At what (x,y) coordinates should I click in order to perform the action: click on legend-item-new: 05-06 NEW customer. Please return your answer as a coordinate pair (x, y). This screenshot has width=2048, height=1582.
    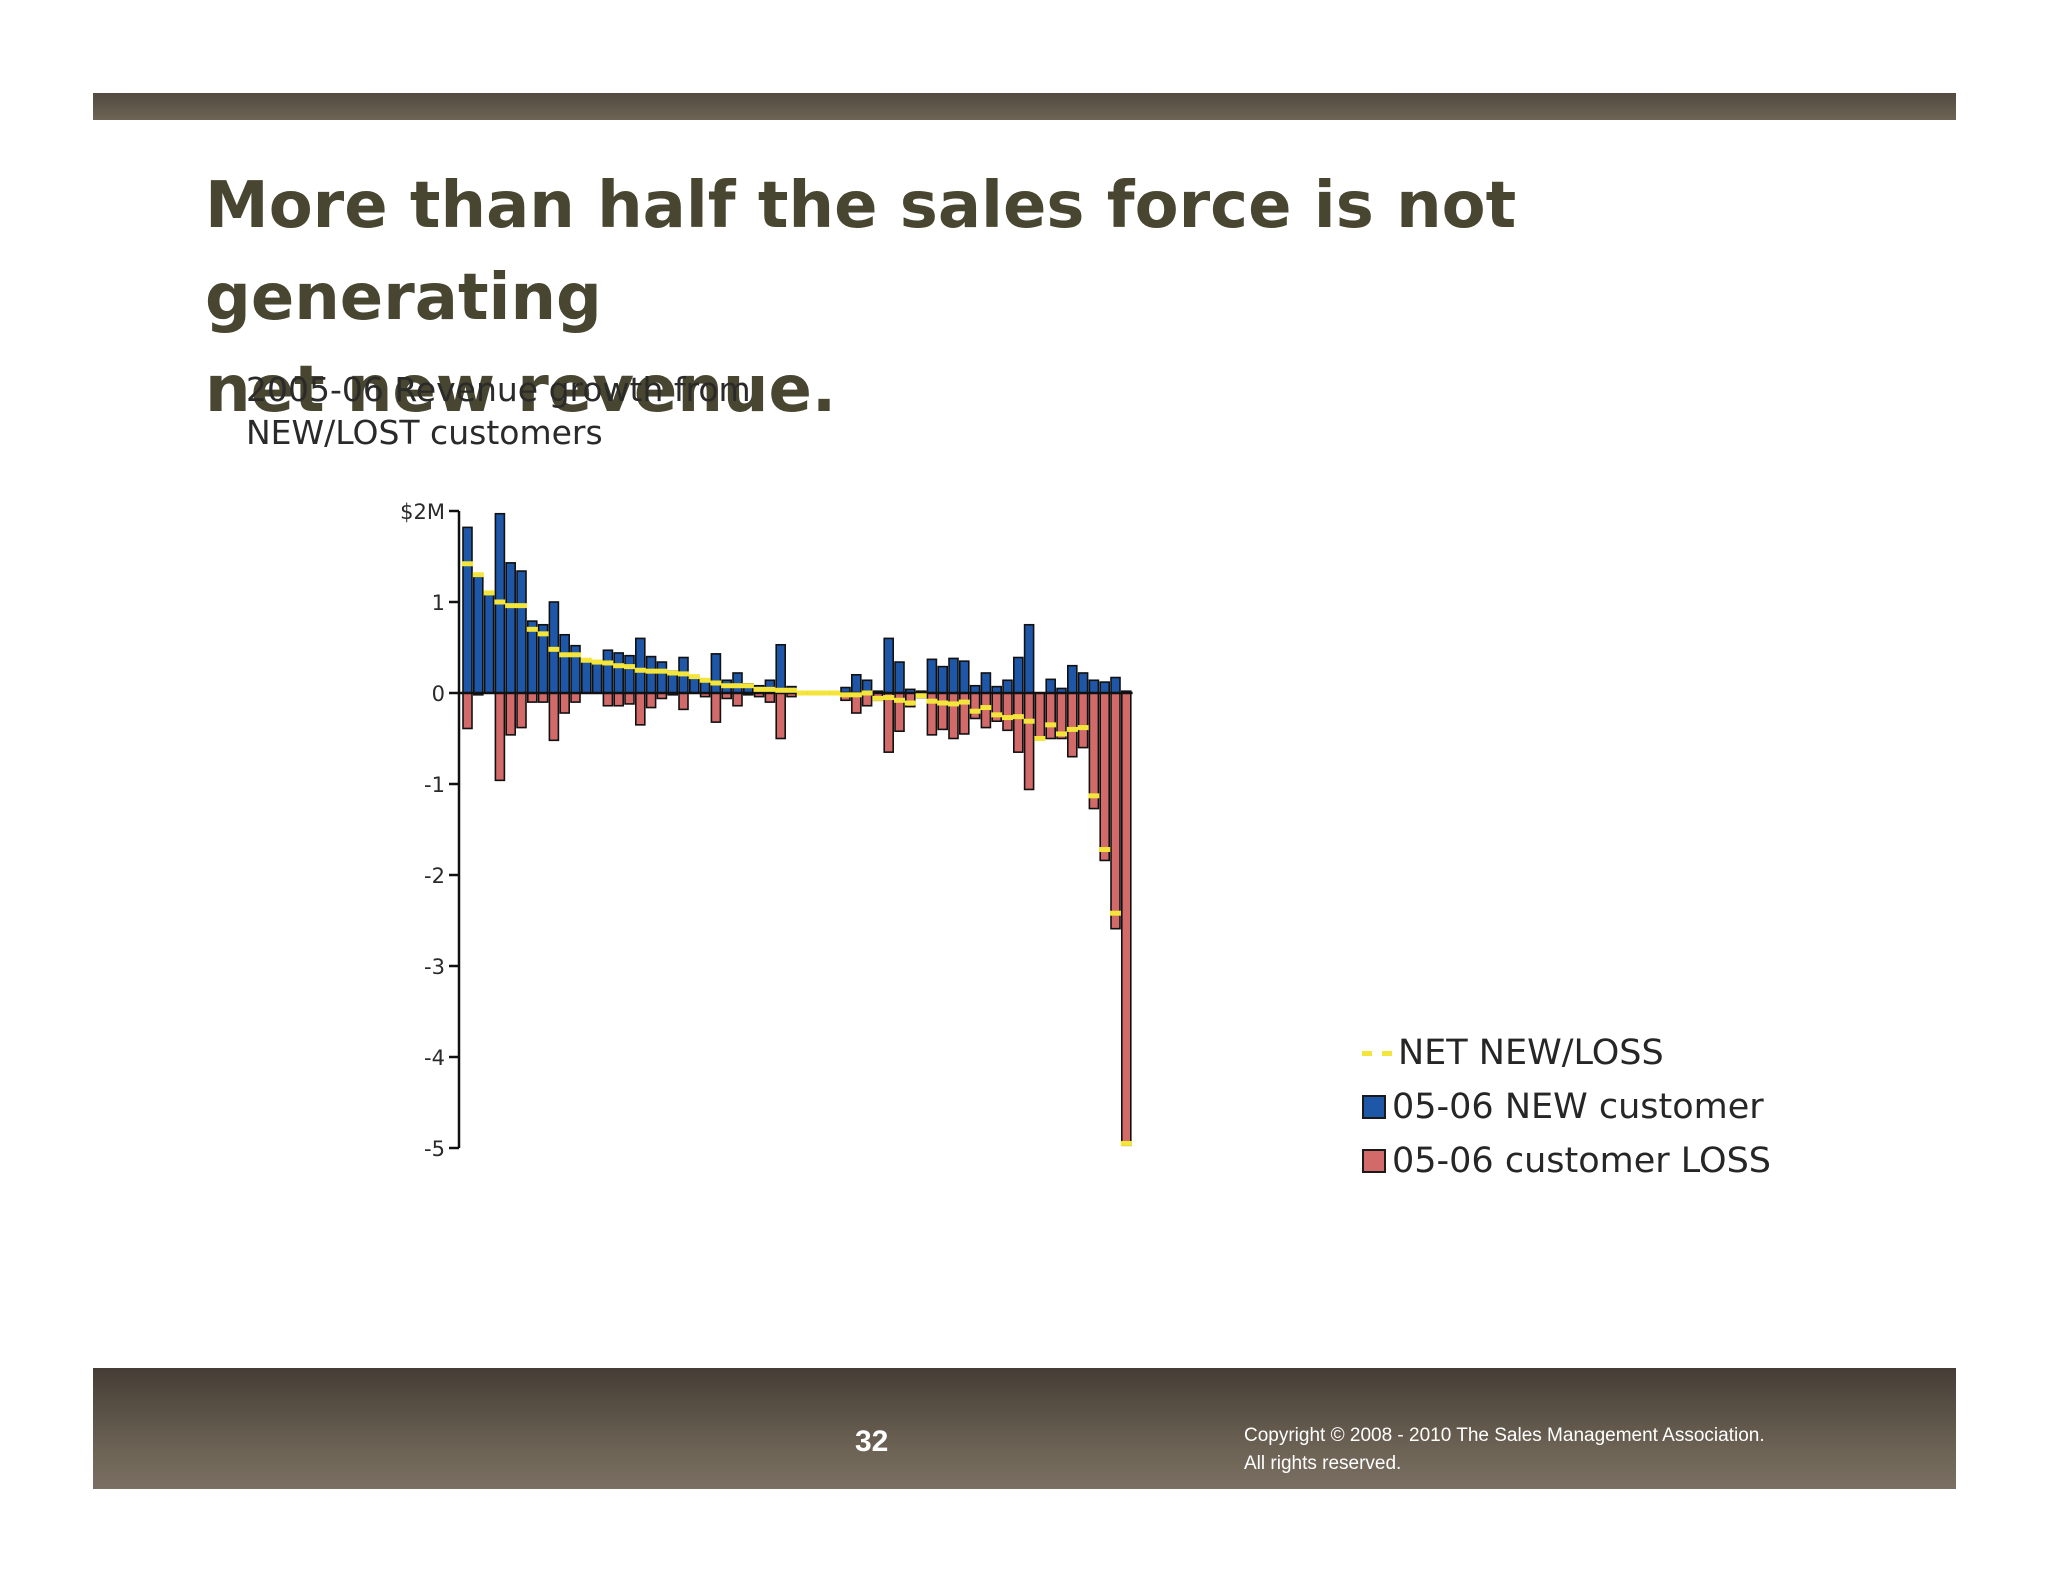
    Looking at the image, I should click on (1566, 1107).